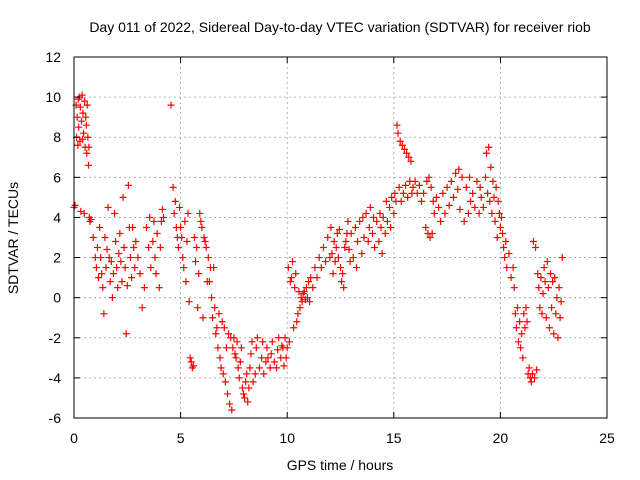 The image size is (640, 480). What do you see at coordinates (57, 177) in the screenshot?
I see `y-tick-label: 6` at bounding box center [57, 177].